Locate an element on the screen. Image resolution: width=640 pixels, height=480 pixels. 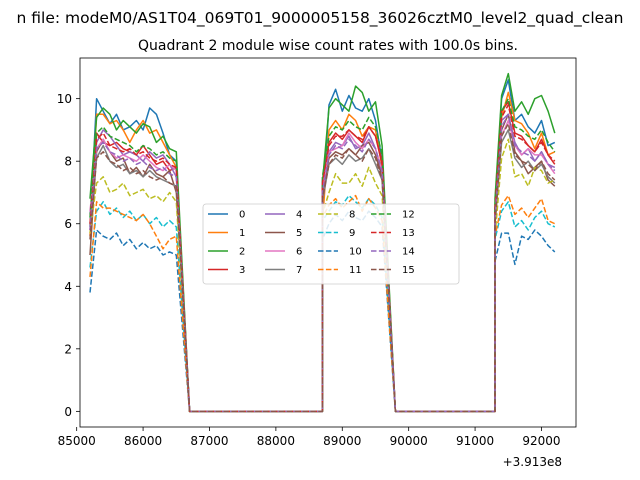
legend-box is located at coordinates (331, 244).